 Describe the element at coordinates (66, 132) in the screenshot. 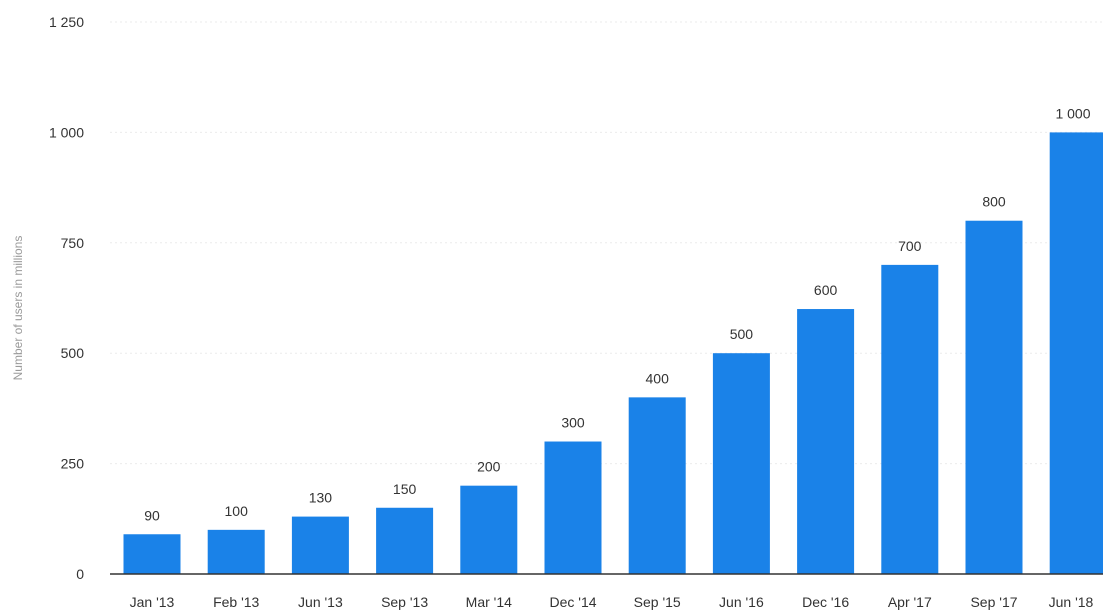

I see `y-tick-label: 1 000` at that location.